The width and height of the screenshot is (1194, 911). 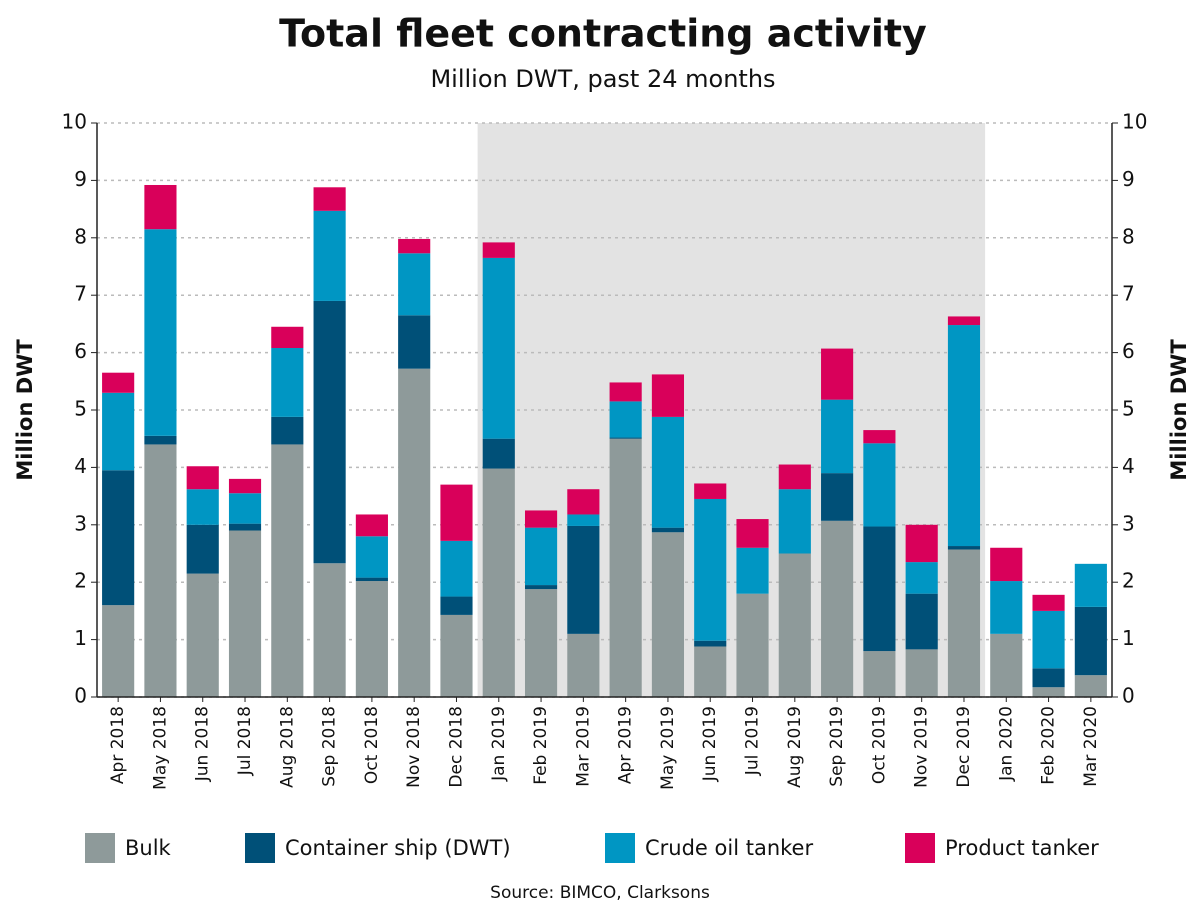 I want to click on y-tick-label: 9, so click(x=80, y=179).